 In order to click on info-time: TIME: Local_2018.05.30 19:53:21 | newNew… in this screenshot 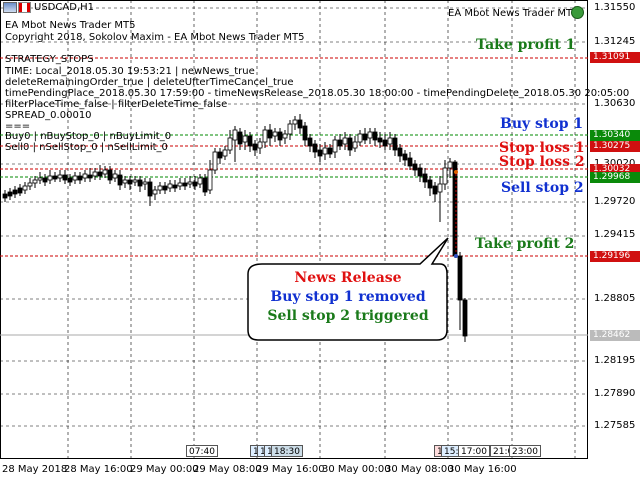, I will do `click(130, 71)`.